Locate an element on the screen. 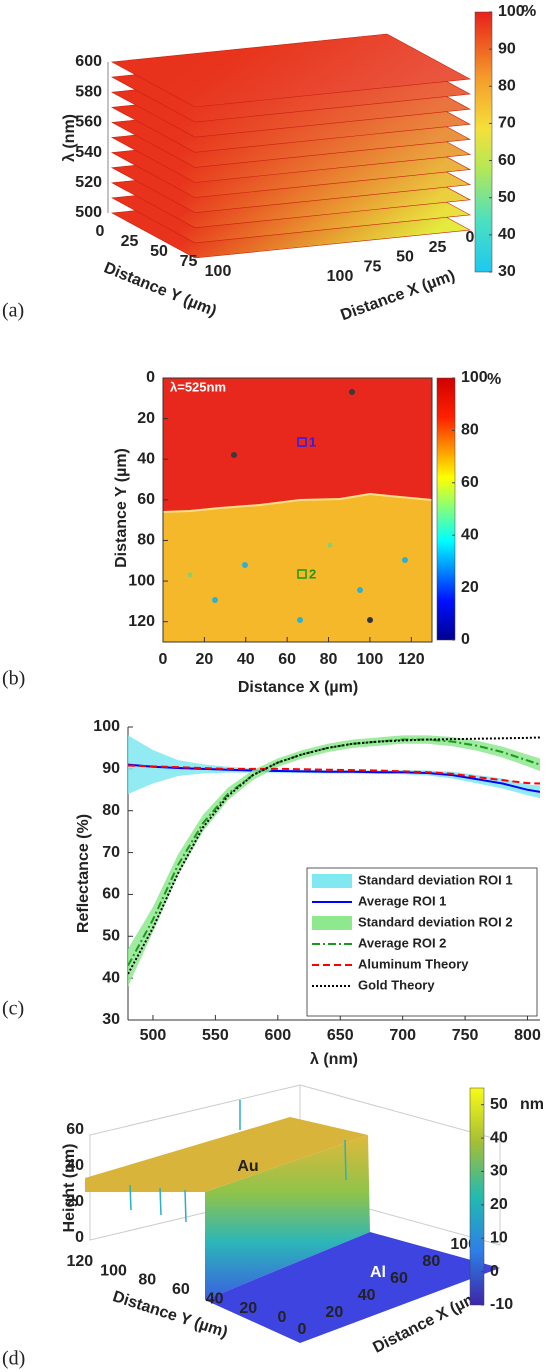 This screenshot has height=1372, width=552. z-tick-label: 600 is located at coordinates (88, 61).